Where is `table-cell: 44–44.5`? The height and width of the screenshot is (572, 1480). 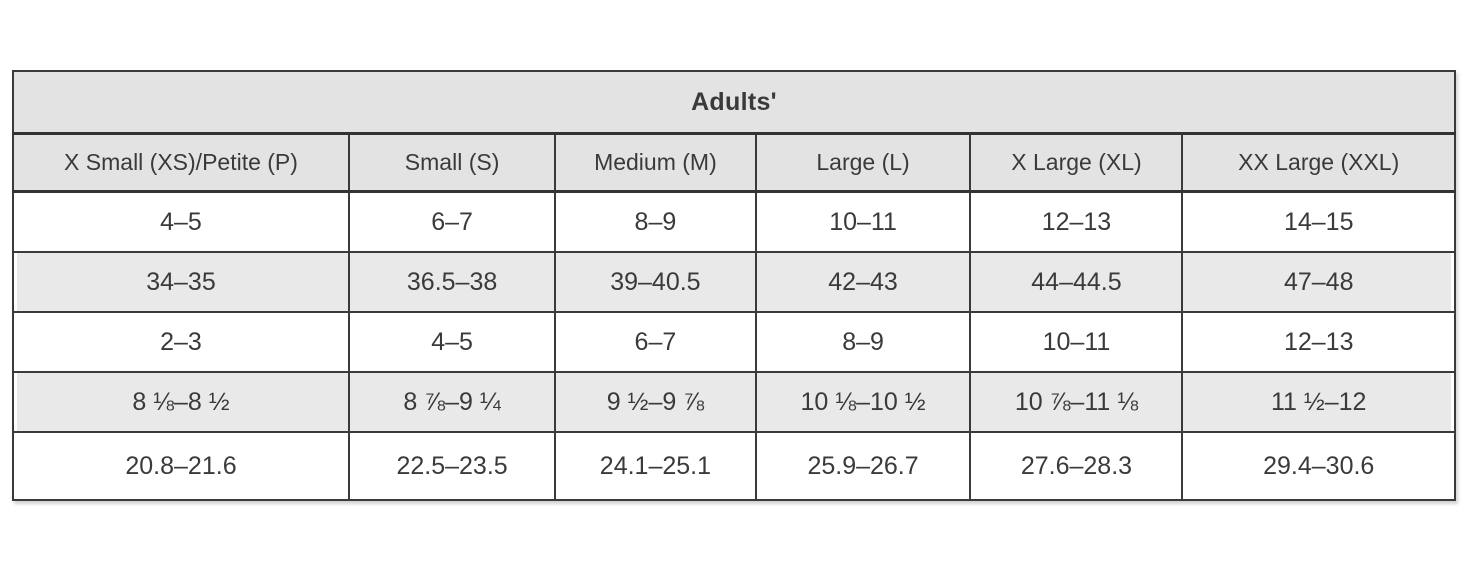
table-cell: 44–44.5 is located at coordinates (1076, 282).